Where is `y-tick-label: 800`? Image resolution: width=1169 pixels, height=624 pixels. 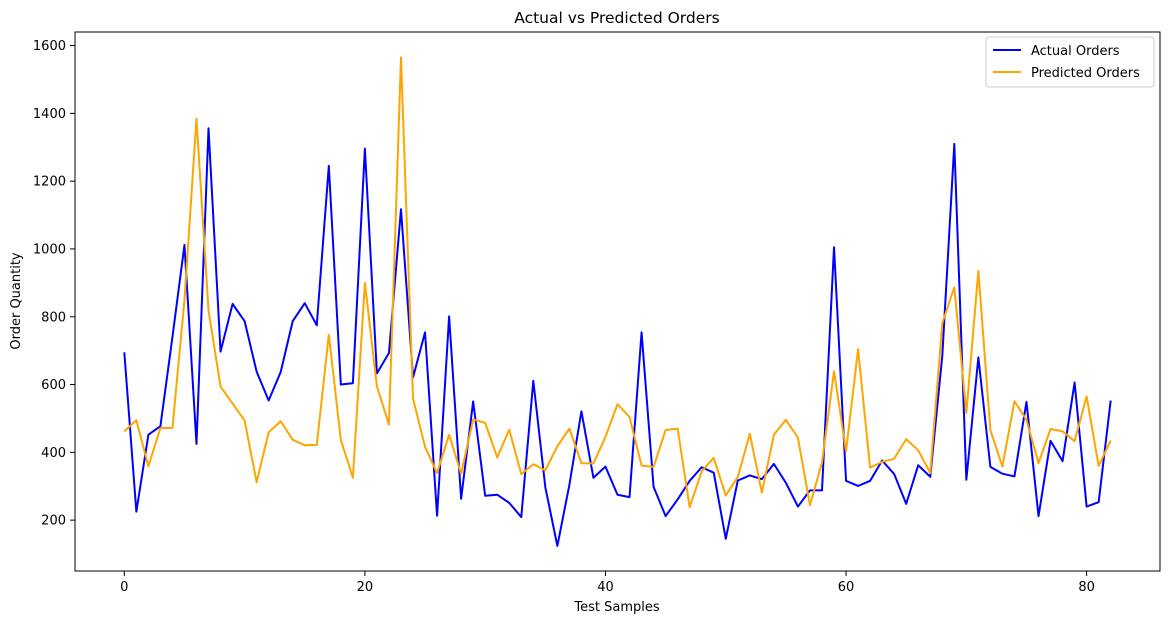 y-tick-label: 800 is located at coordinates (53, 317).